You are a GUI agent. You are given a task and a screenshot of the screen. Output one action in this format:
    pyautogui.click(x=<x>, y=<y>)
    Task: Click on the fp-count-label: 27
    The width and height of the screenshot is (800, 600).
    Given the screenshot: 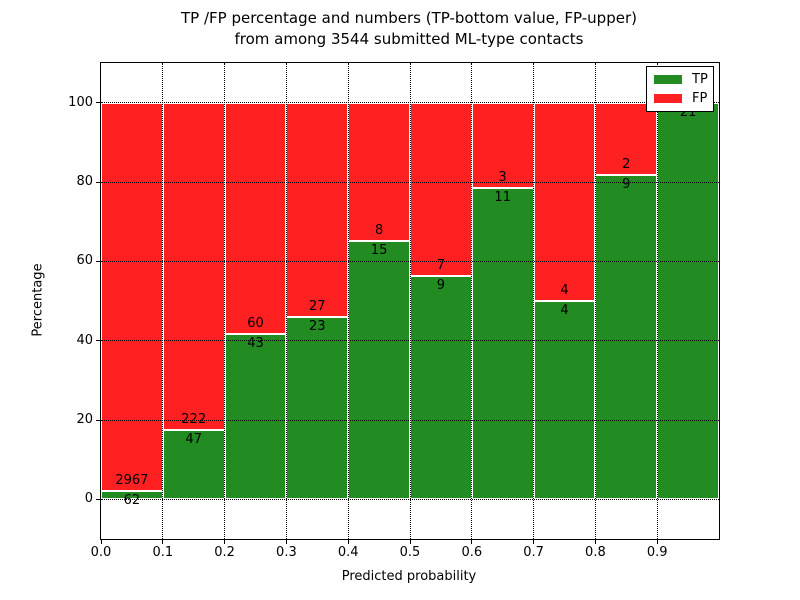 What is the action you would take?
    pyautogui.click(x=317, y=306)
    